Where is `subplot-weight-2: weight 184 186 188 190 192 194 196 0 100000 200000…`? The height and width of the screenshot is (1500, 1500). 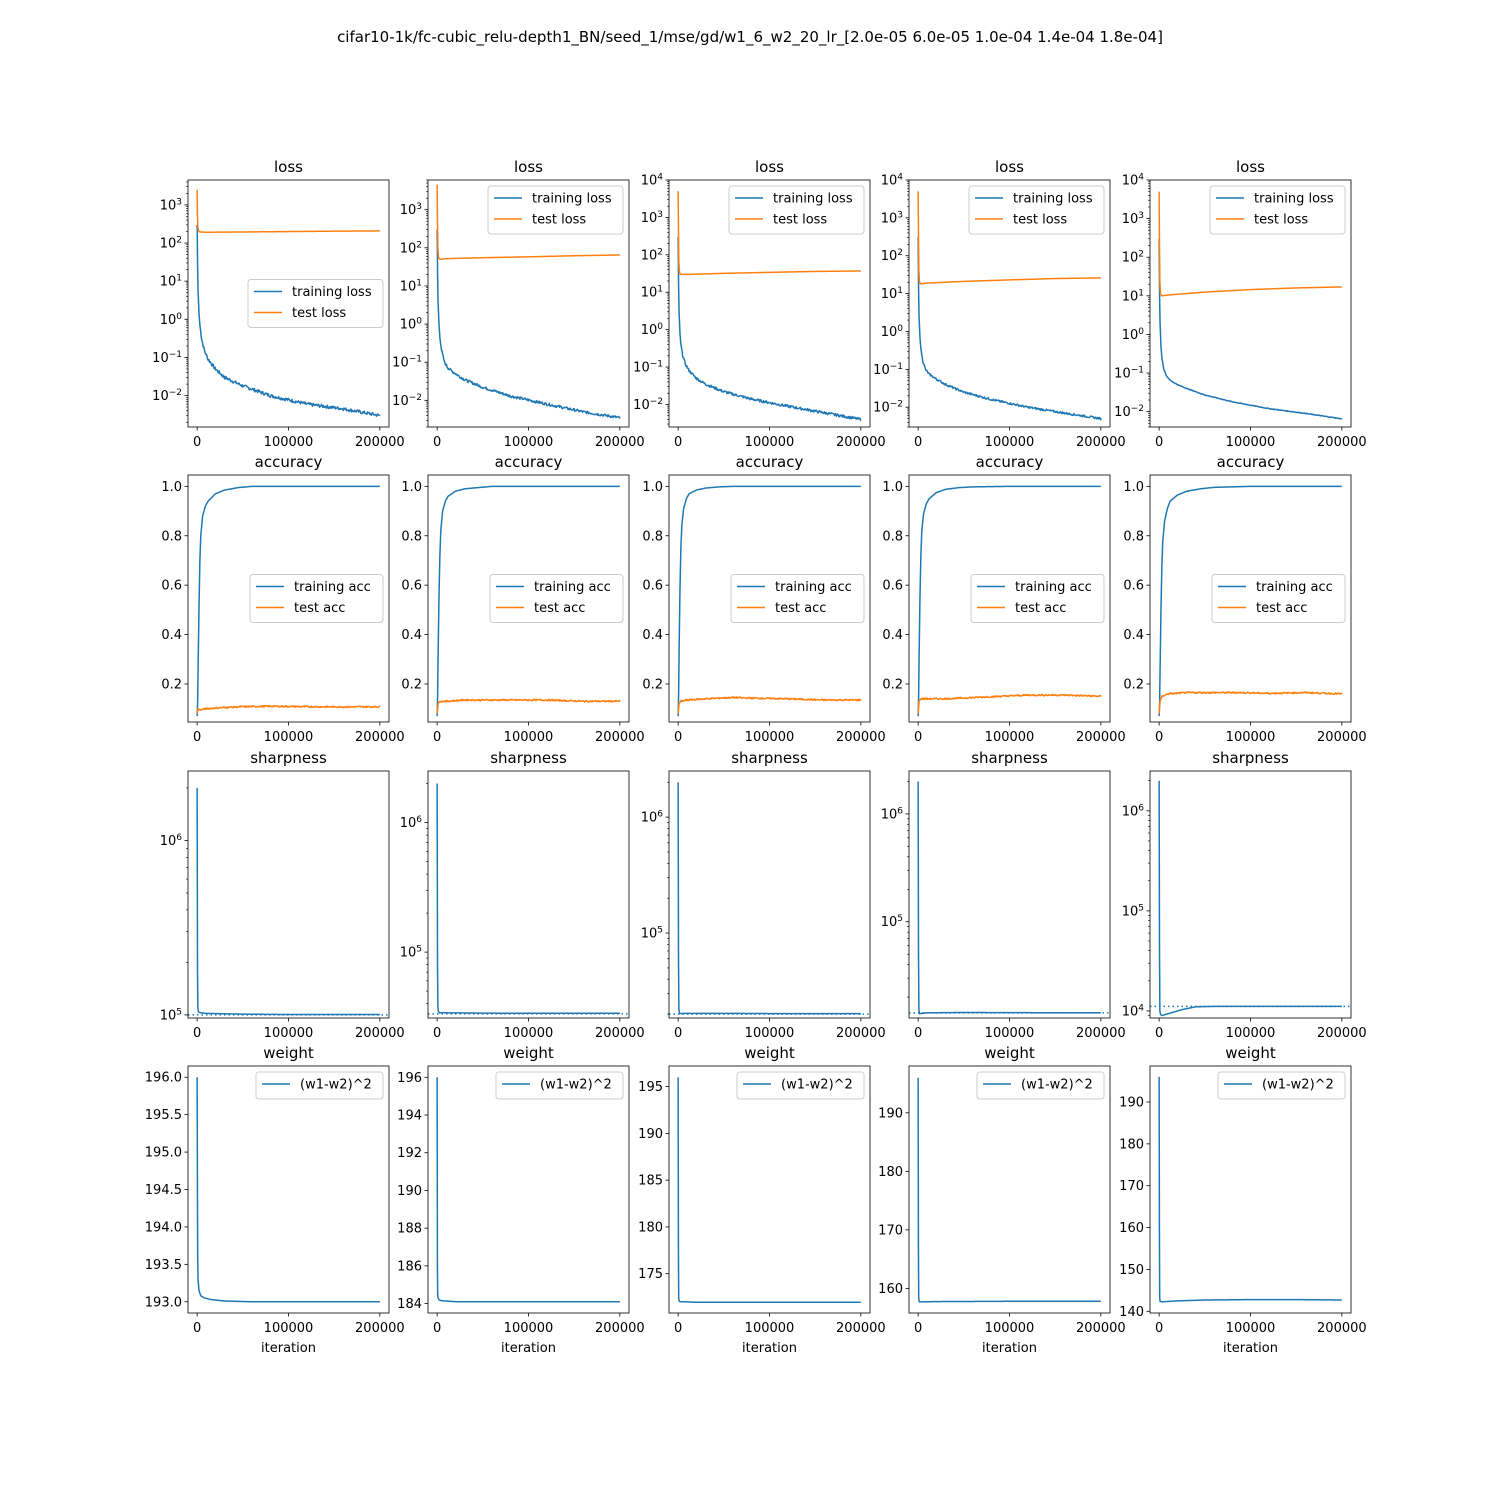
subplot-weight-2: weight 184 186 188 190 192 194 196 0 100000 200000… is located at coordinates (521, 1200).